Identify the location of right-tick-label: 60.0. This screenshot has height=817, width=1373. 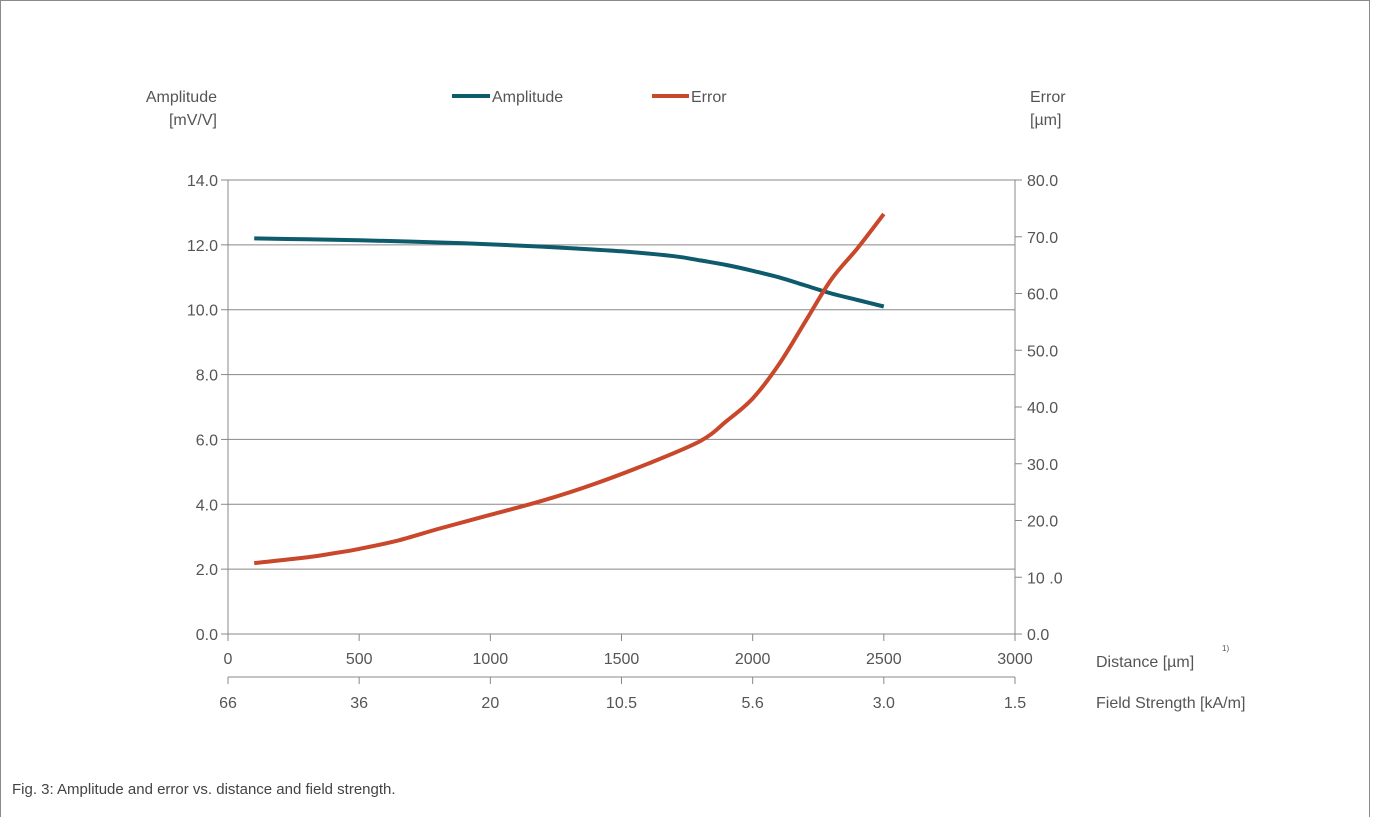
(1042, 295).